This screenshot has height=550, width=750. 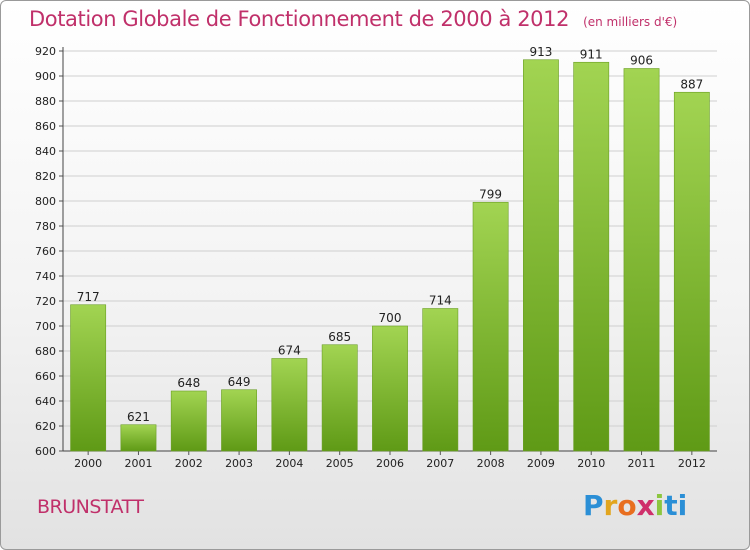 I want to click on x-tick-label-2001: 2001, so click(x=138, y=463).